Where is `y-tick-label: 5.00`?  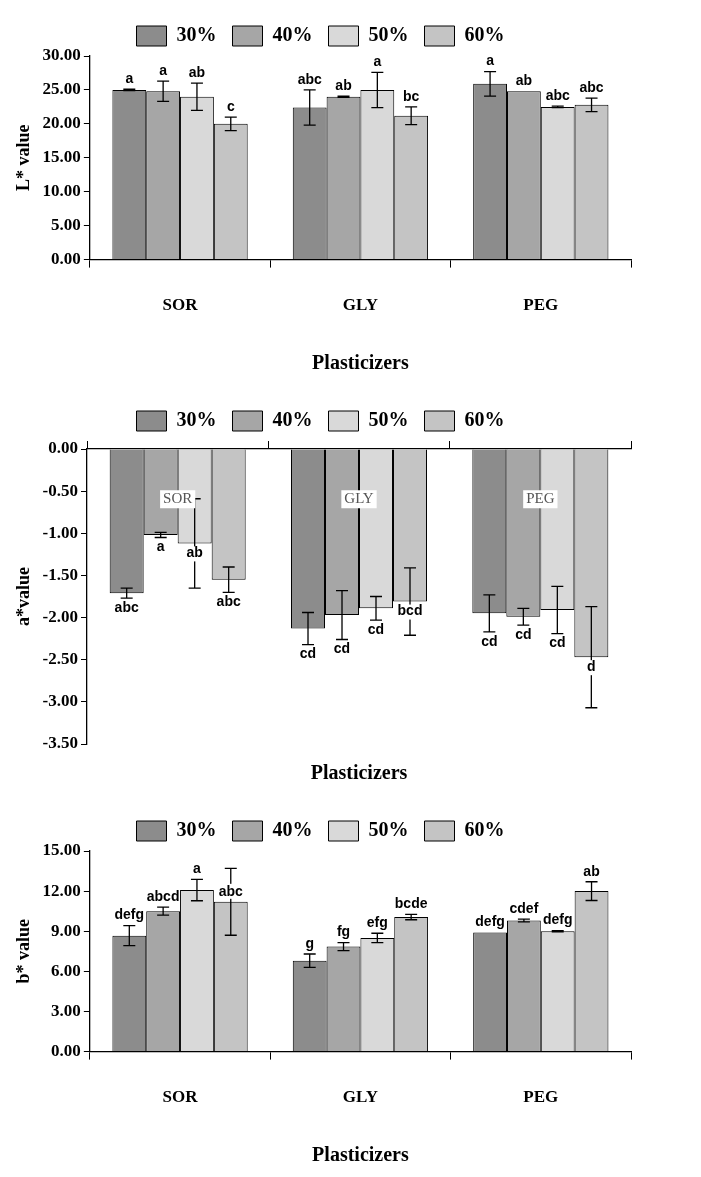
y-tick-label: 5.00 is located at coordinates (66, 225).